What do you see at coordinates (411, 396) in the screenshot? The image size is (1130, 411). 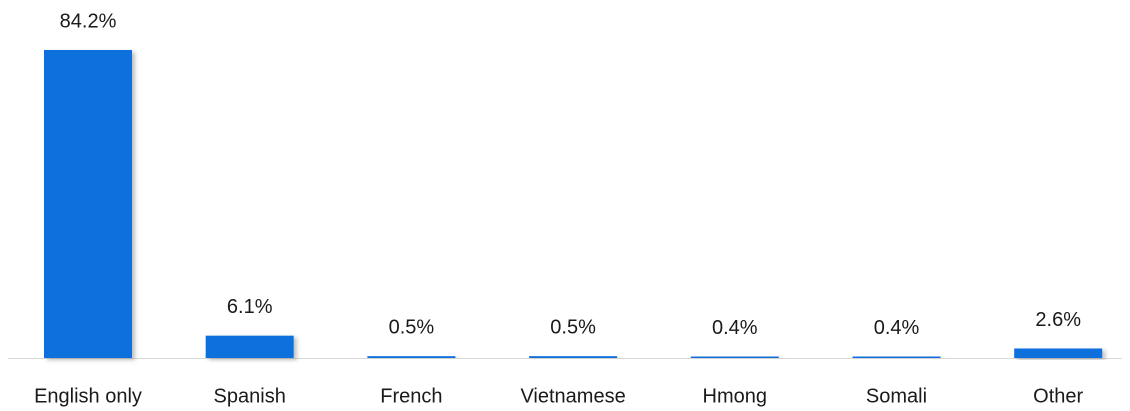 I see `x-tick-label: French` at bounding box center [411, 396].